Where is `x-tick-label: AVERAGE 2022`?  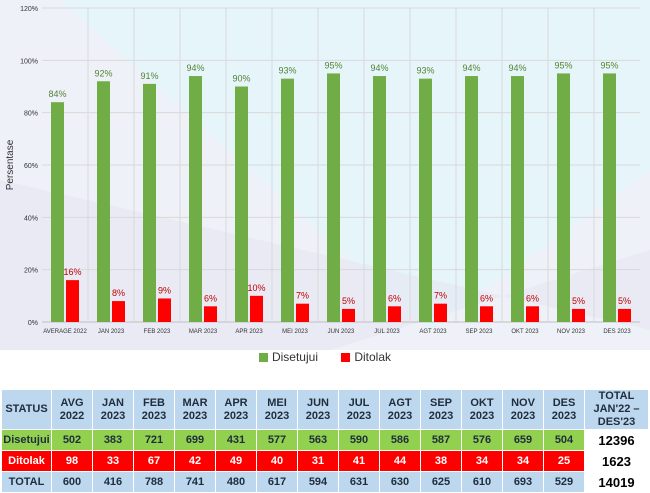 x-tick-label: AVERAGE 2022 is located at coordinates (65, 332).